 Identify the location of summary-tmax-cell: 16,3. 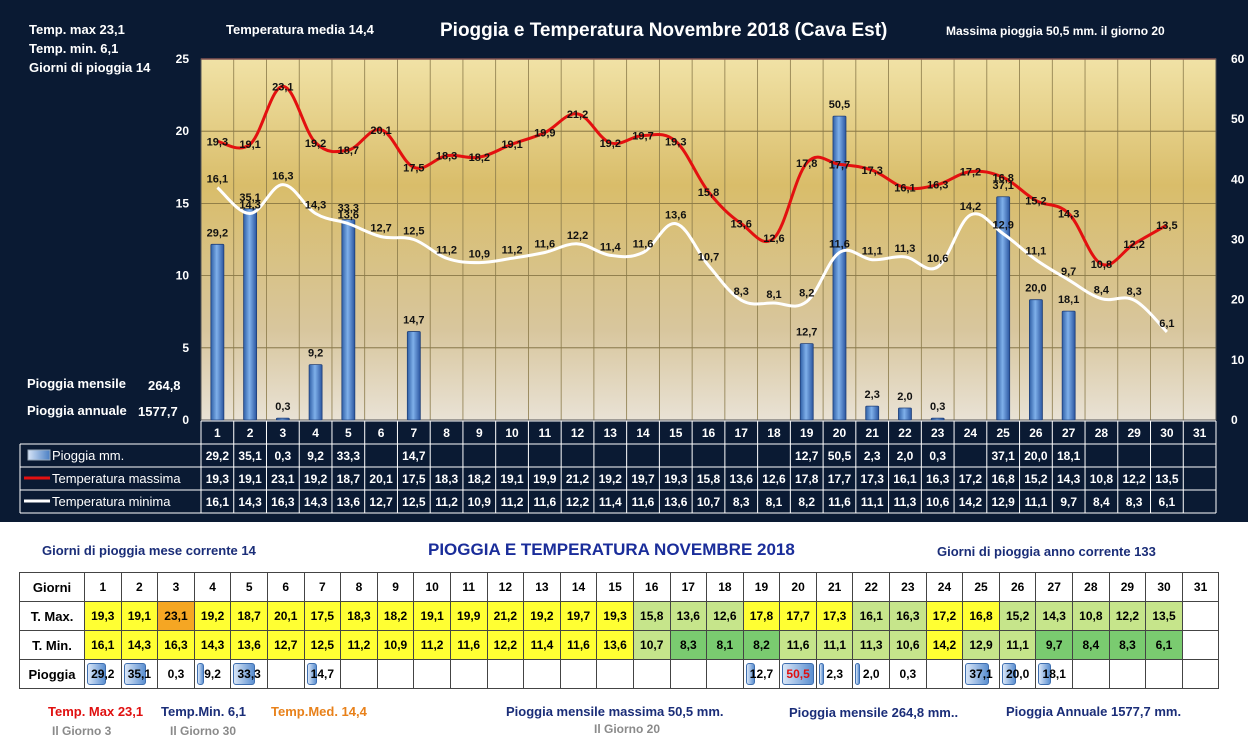
(908, 616).